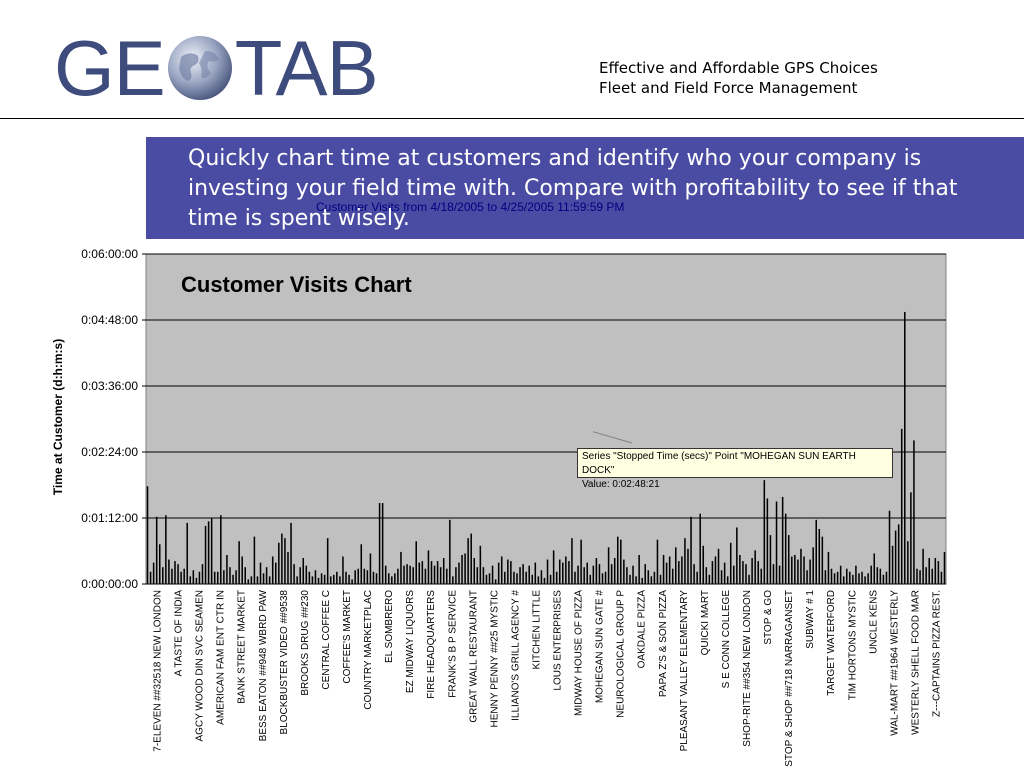 This screenshot has height=768, width=1024. What do you see at coordinates (663, 643) in the screenshot?
I see `x-tick-label: PAPA Z'S & SON PIZZA` at bounding box center [663, 643].